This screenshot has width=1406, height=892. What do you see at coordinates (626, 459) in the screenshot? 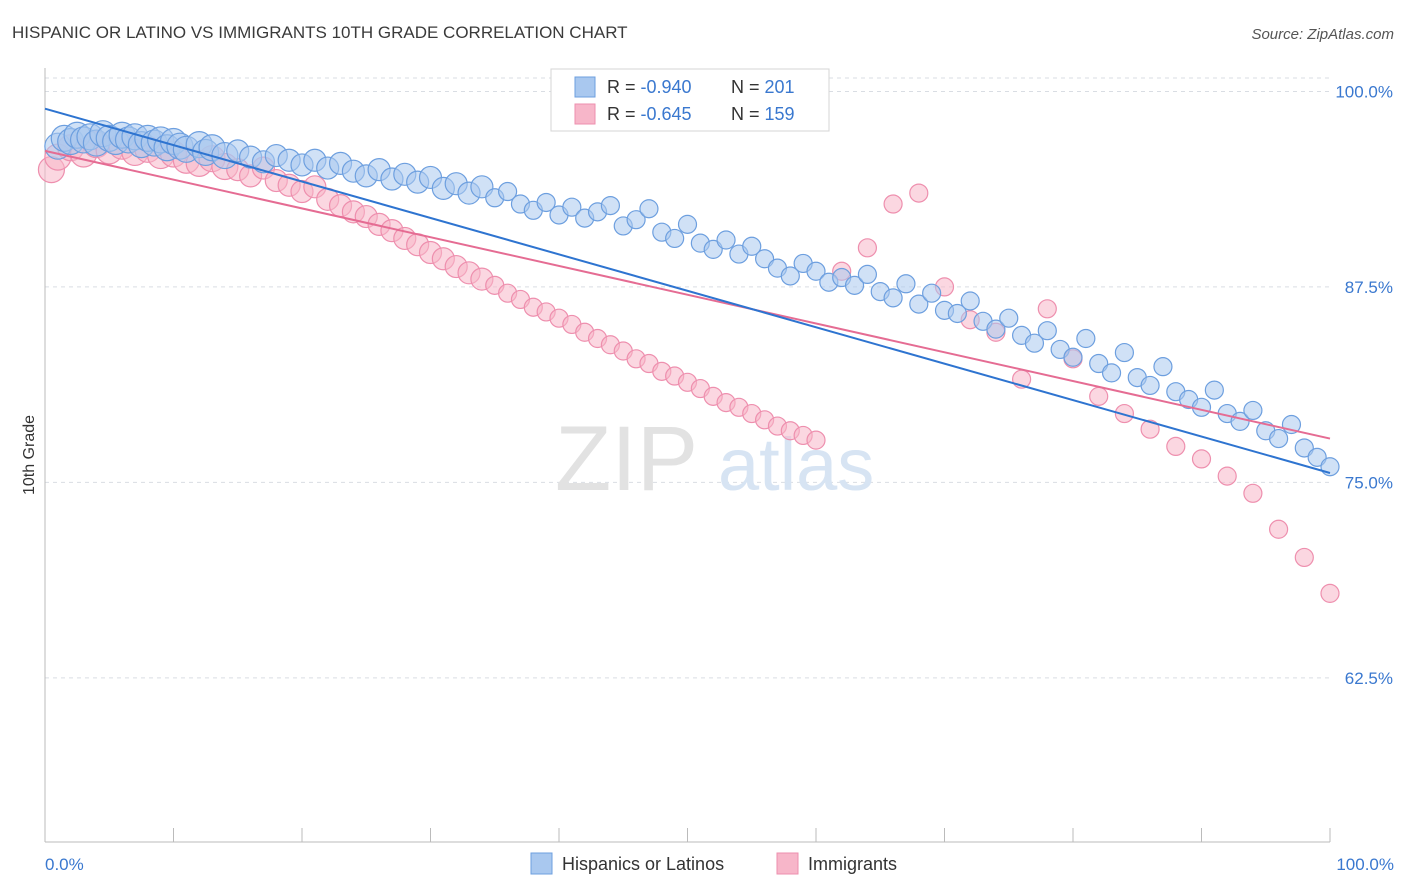
I see `watermark-zip: ZIP` at bounding box center [626, 459].